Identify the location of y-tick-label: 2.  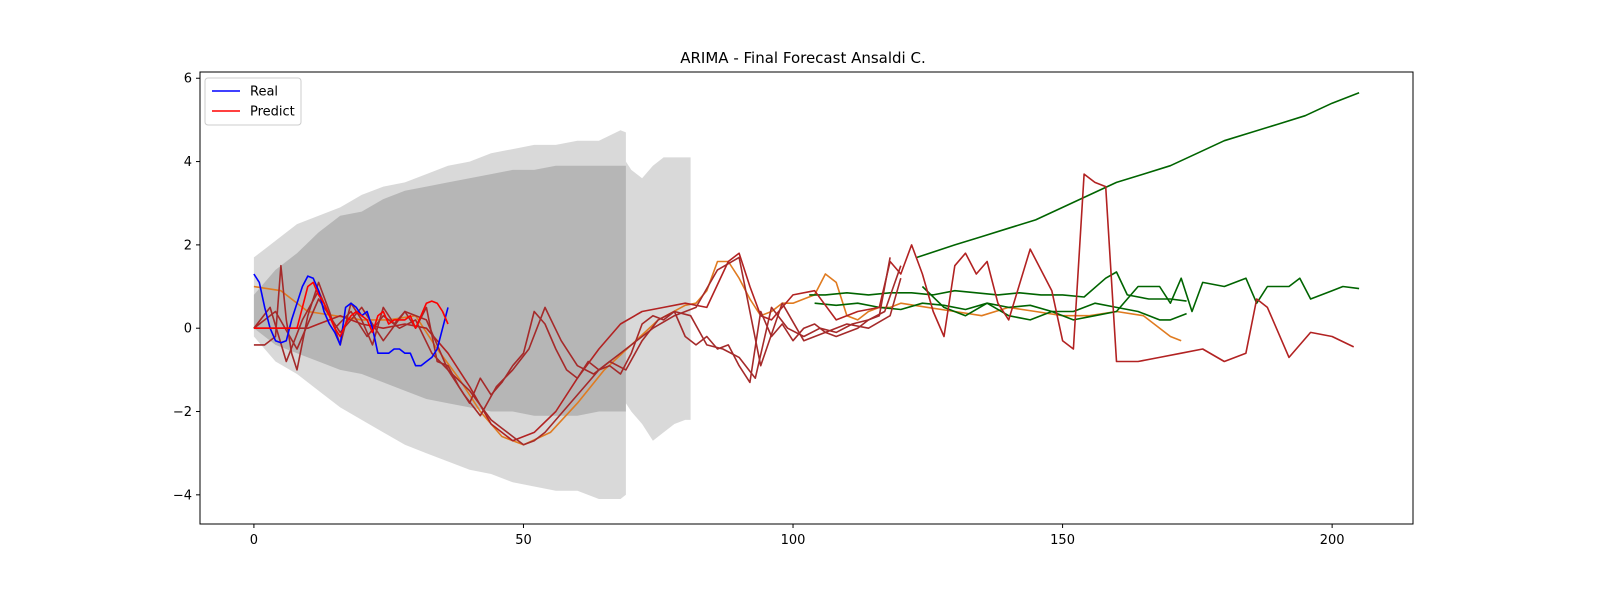
(188, 245).